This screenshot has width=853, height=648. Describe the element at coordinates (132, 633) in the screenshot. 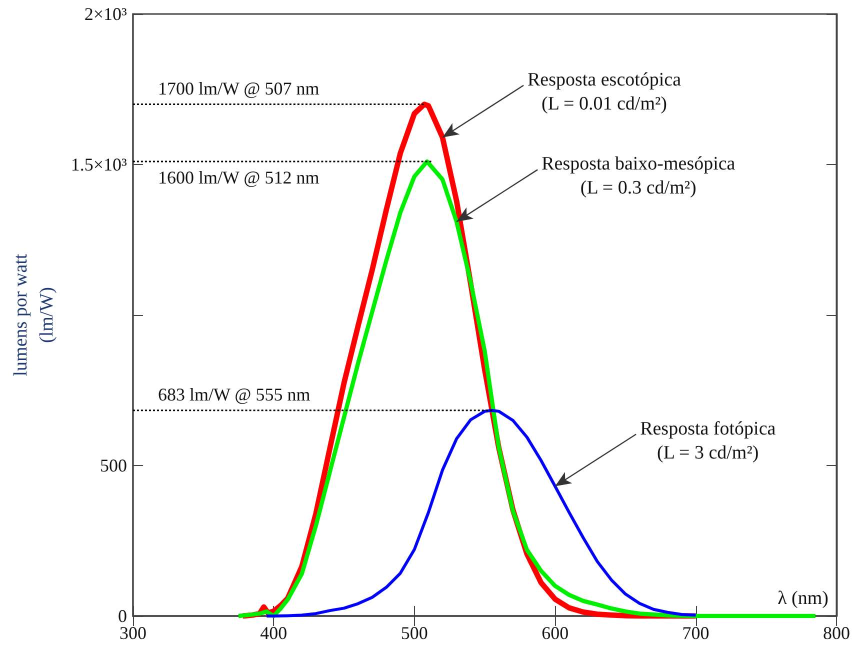

I see `x-tick-label: 300` at that location.